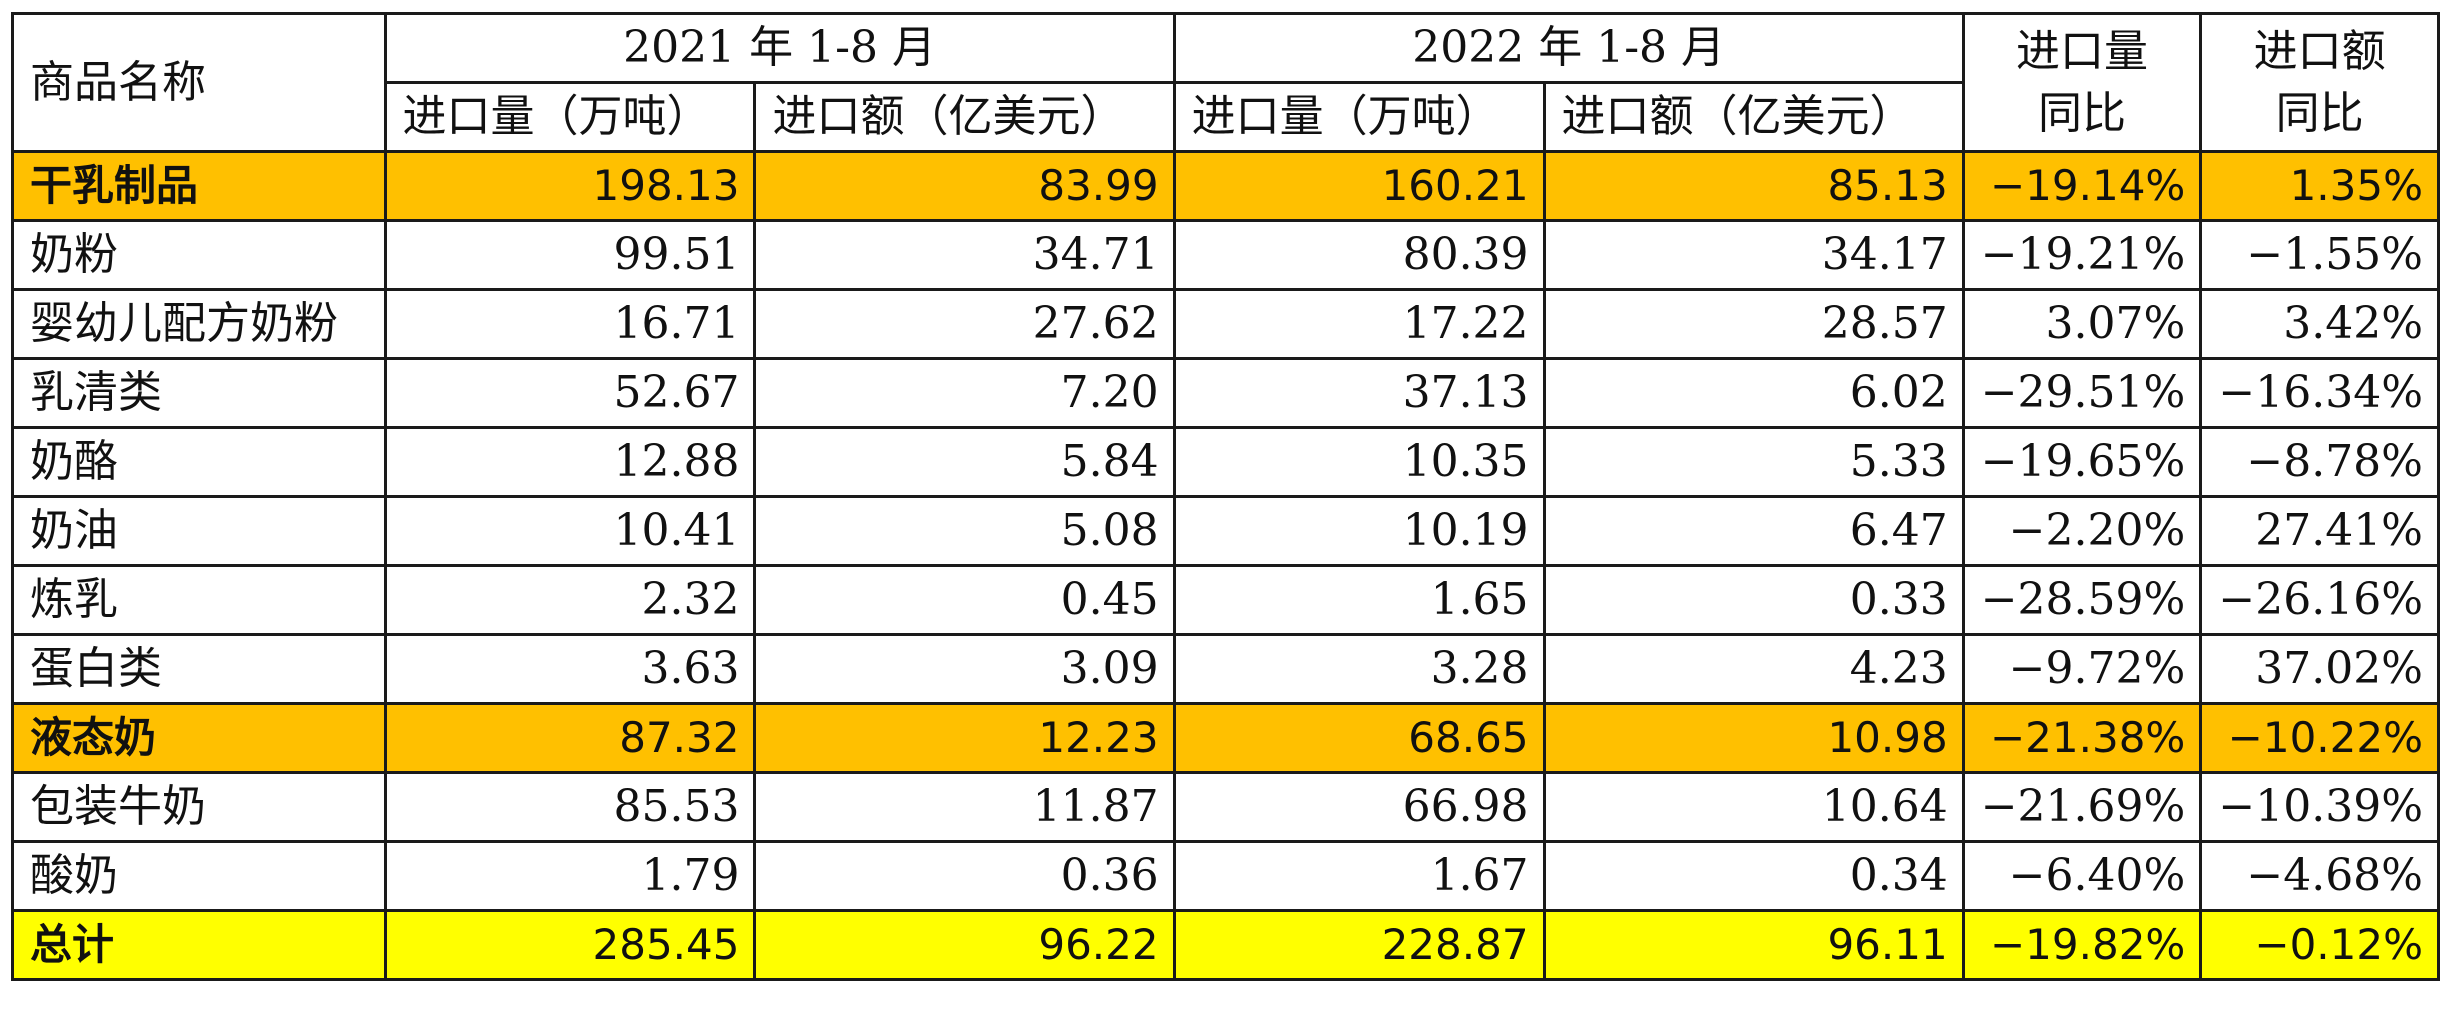 Image resolution: width=2440 pixels, height=1031 pixels. Describe the element at coordinates (2319, 82) in the screenshot. I see `header-val-yoy: 进口额 同比` at that location.